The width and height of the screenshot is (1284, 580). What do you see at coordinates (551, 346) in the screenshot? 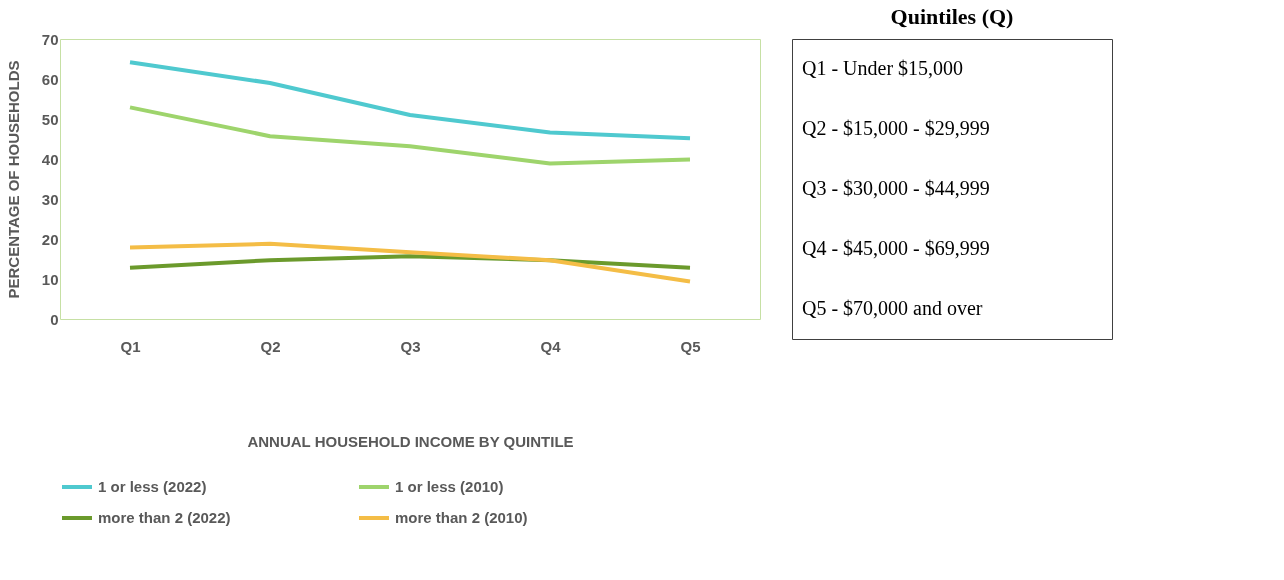
I see `x-tick-label: Q4` at bounding box center [551, 346].